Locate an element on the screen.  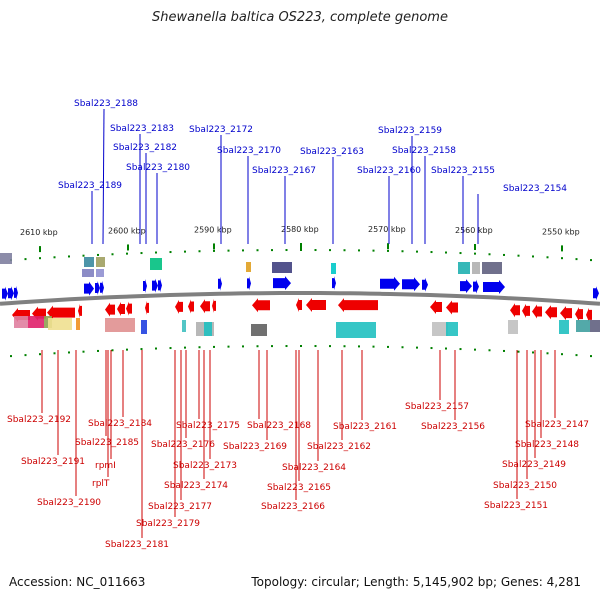
genome-backbone is located at coordinates (300, 298).